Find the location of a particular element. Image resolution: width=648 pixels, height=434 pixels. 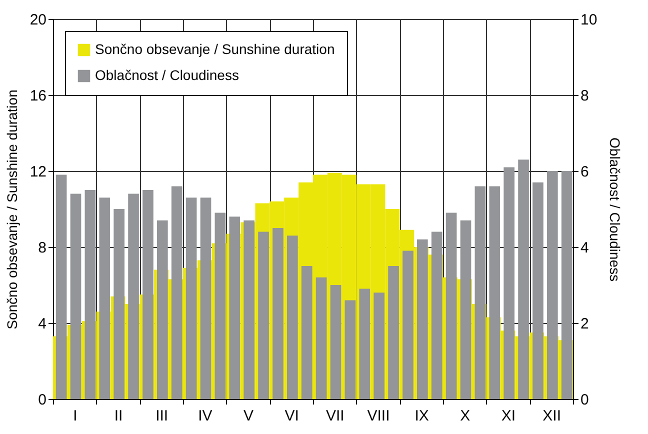

x-tick-label: II is located at coordinates (118, 416).